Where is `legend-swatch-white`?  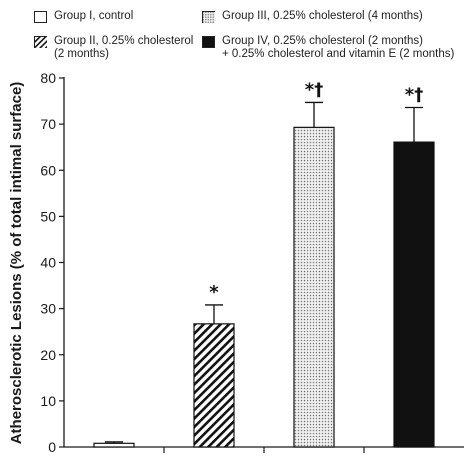 legend-swatch-white is located at coordinates (40, 17).